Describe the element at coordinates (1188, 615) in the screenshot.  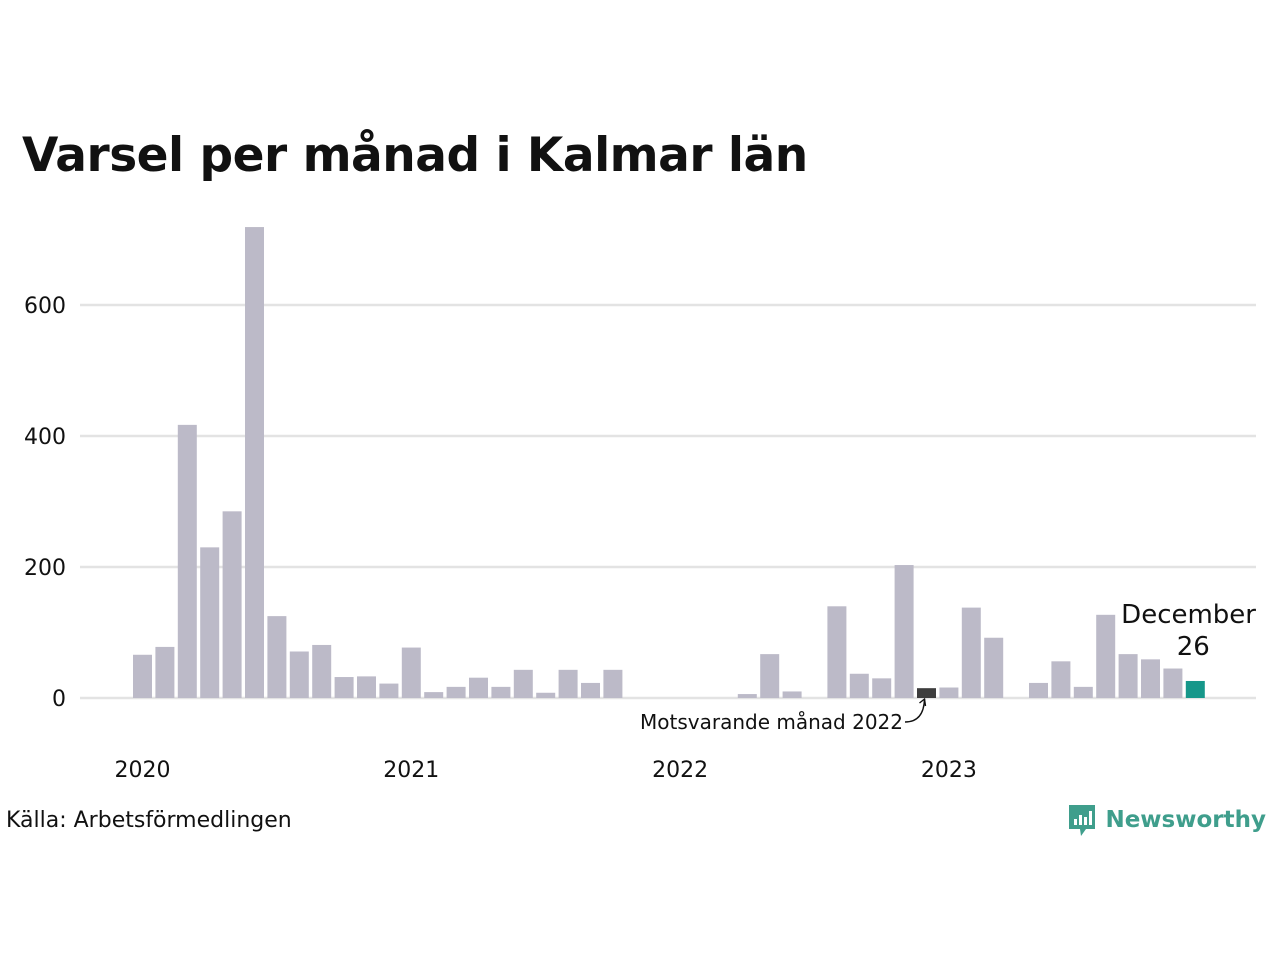
I see `latest-month-label: December` at that location.